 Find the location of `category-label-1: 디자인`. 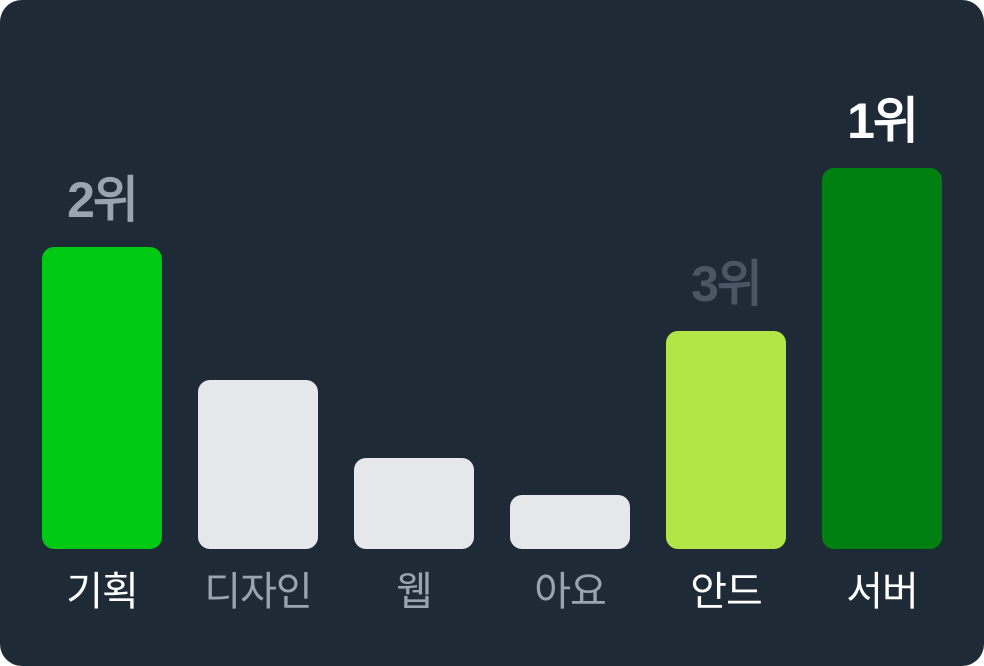

category-label-1: 디자인 is located at coordinates (258, 592).